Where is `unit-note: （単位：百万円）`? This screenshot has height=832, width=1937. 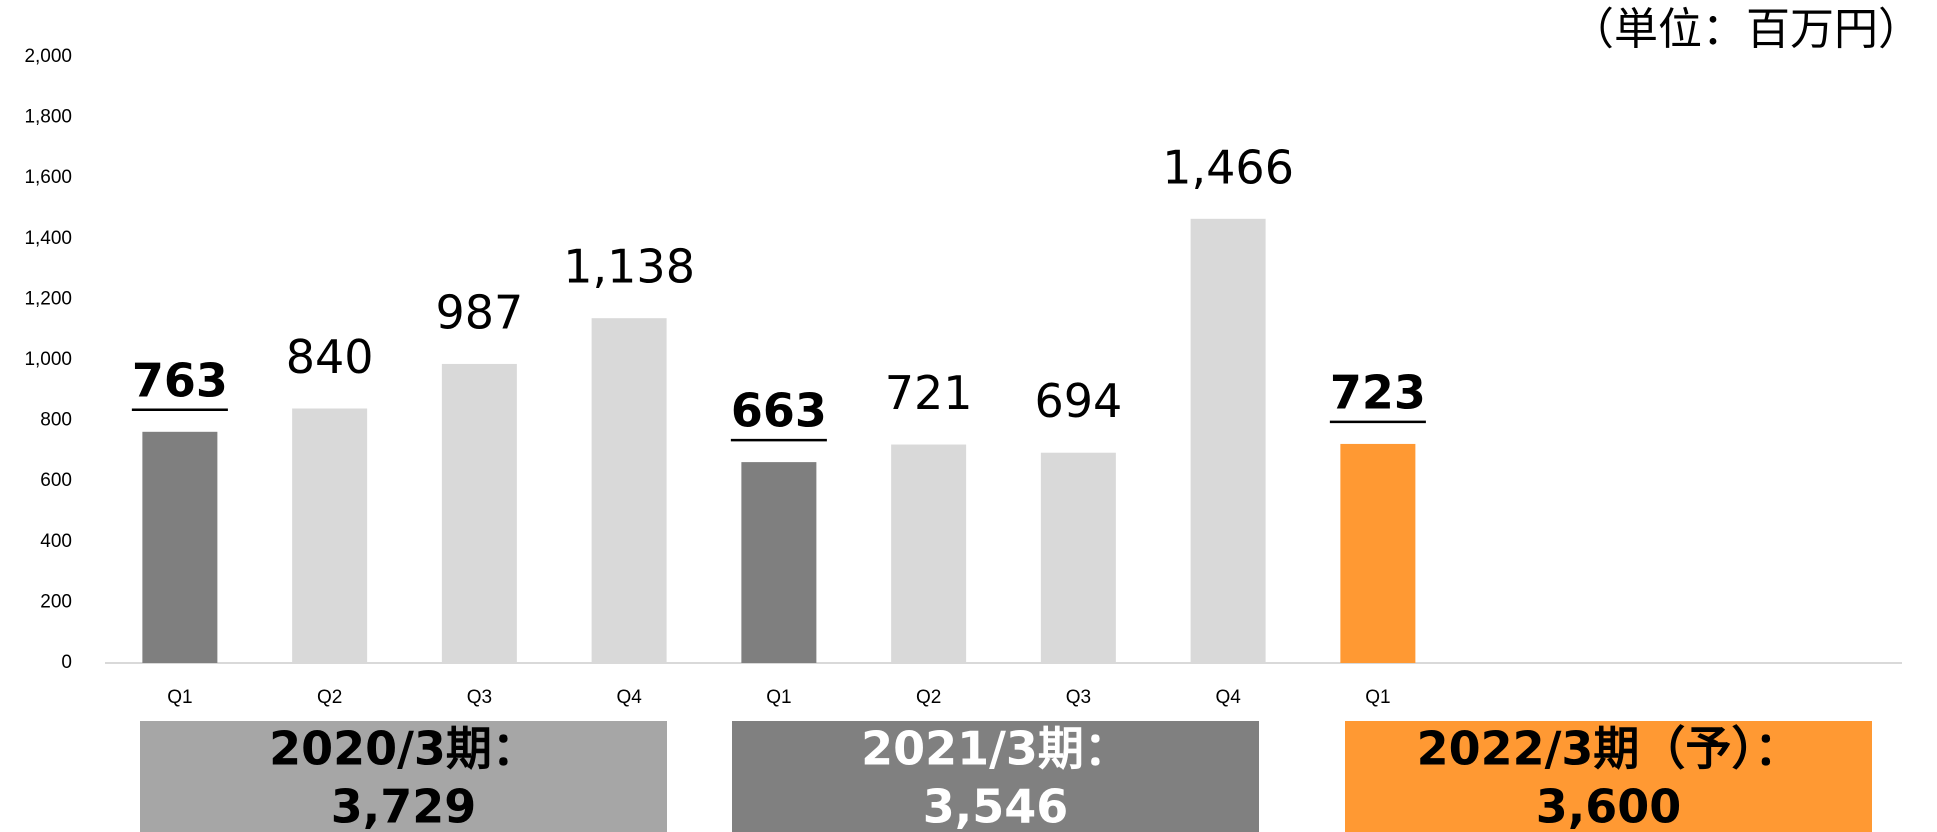 unit-note: （単位：百万円） is located at coordinates (1746, 29).